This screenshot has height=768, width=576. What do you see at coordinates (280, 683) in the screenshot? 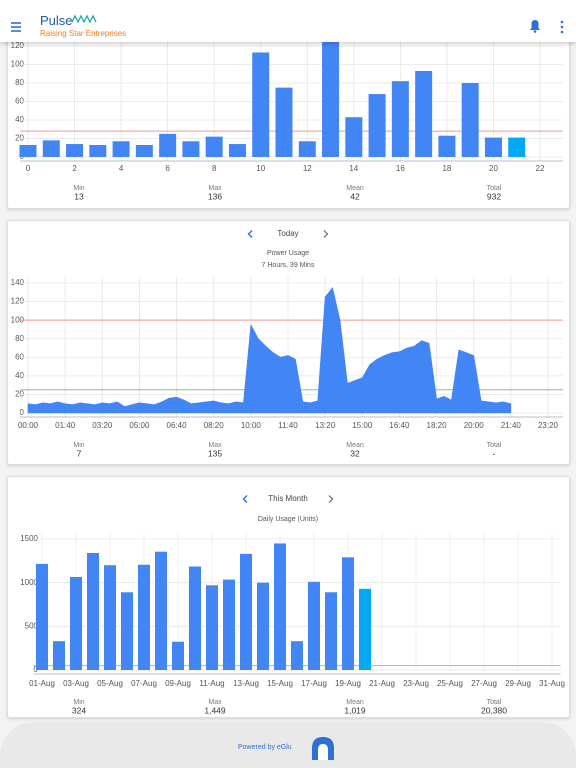
I see `x-tick-label: 15-Aug` at bounding box center [280, 683].